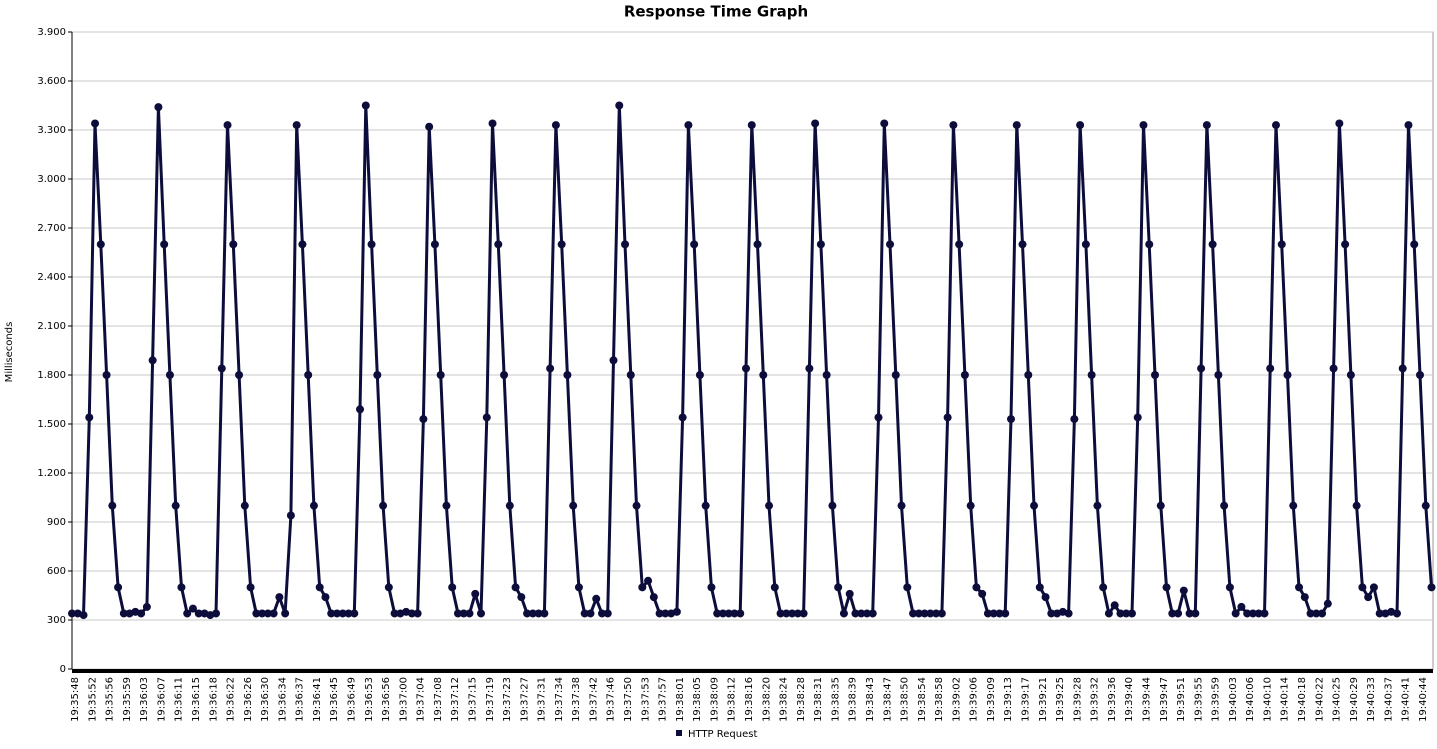 The width and height of the screenshot is (1437, 749). Describe the element at coordinates (1423, 699) in the screenshot. I see `x-tick-label: 19:40:44` at that location.